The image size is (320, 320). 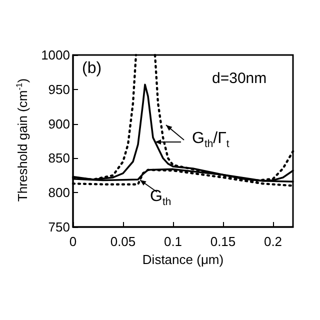 I want to click on x-tick-label: 0.2, so click(x=273, y=241).